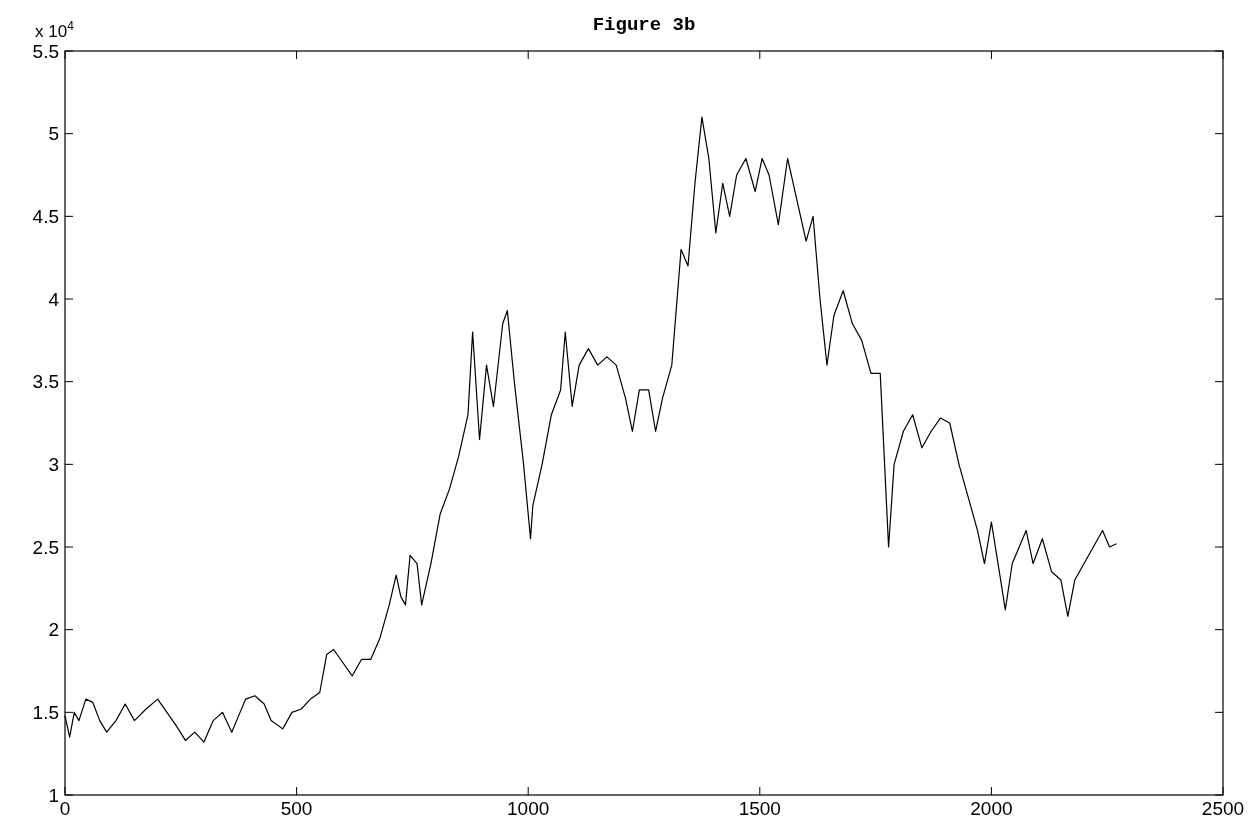  I want to click on x-tick-label: 1500, so click(759, 808).